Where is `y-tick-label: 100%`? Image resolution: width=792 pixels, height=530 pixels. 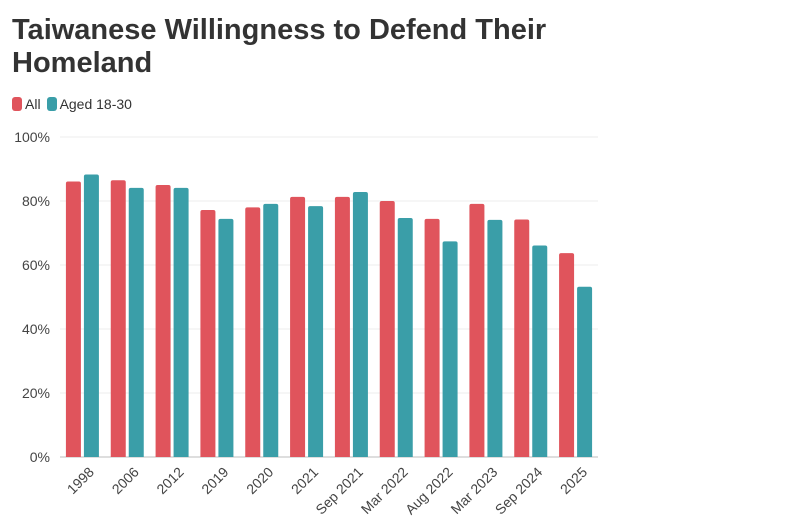 y-tick-label: 100% is located at coordinates (32, 137).